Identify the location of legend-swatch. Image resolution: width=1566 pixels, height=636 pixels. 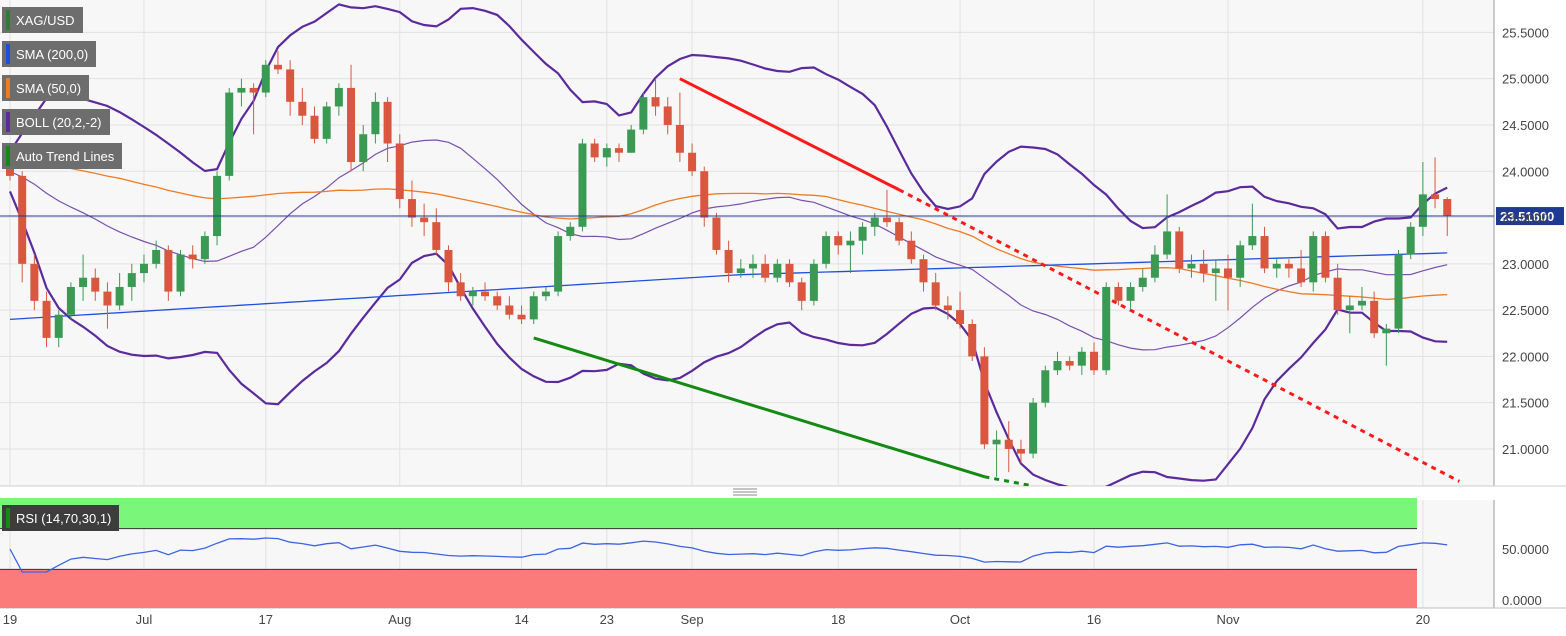
(8, 88).